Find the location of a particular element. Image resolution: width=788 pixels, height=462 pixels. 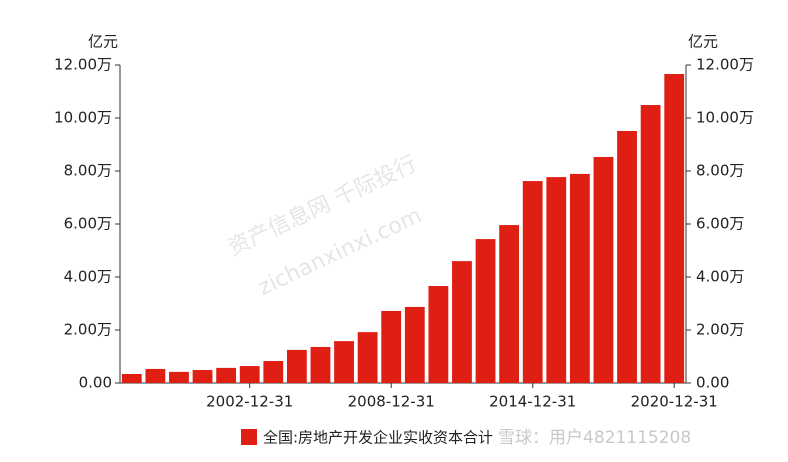

y-tick-label: 4.00万 is located at coordinates (88, 277).